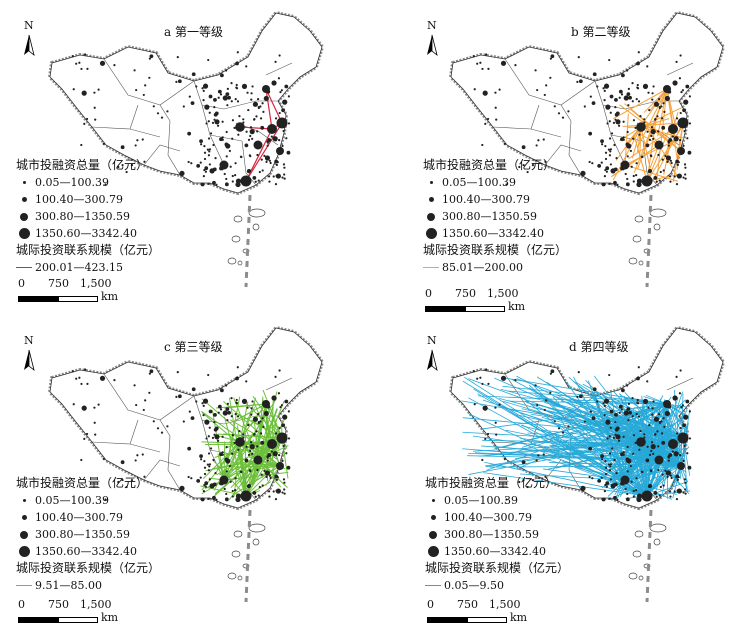  What do you see at coordinates (491, 483) in the screenshot?
I see `legend-total-title: 城市投融资总量（亿元）` at bounding box center [491, 483].